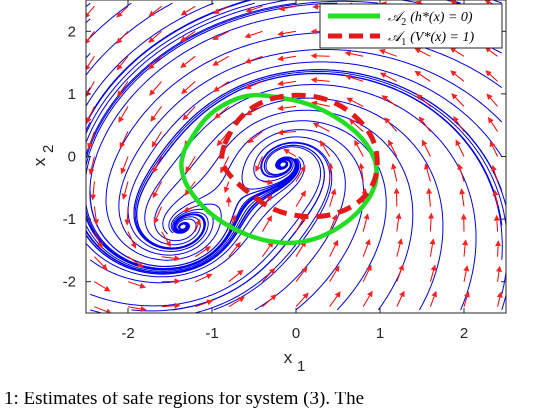 Image resolution: width=536 pixels, height=408 pixels. What do you see at coordinates (211, 333) in the screenshot?
I see `x-tick-label: -1` at bounding box center [211, 333].